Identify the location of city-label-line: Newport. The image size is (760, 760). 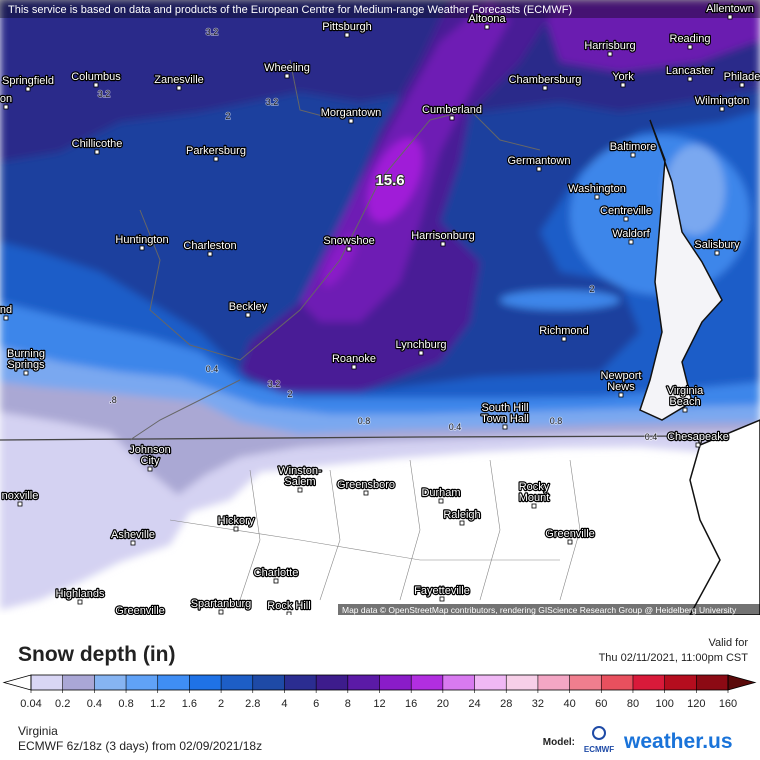
(621, 376).